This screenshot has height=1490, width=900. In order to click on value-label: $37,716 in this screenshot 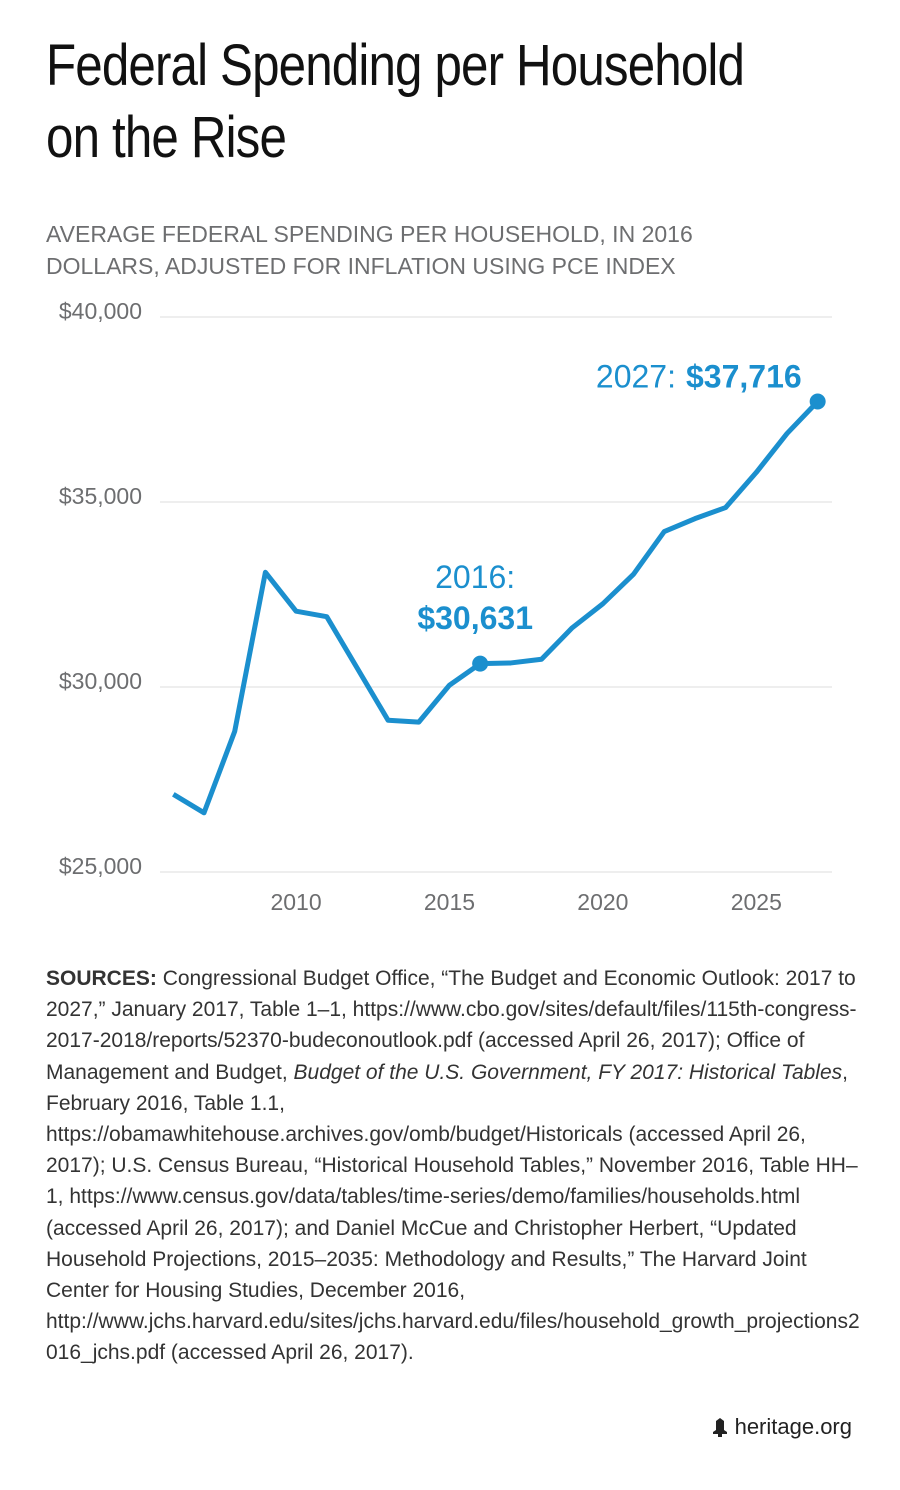, I will do `click(744, 377)`.